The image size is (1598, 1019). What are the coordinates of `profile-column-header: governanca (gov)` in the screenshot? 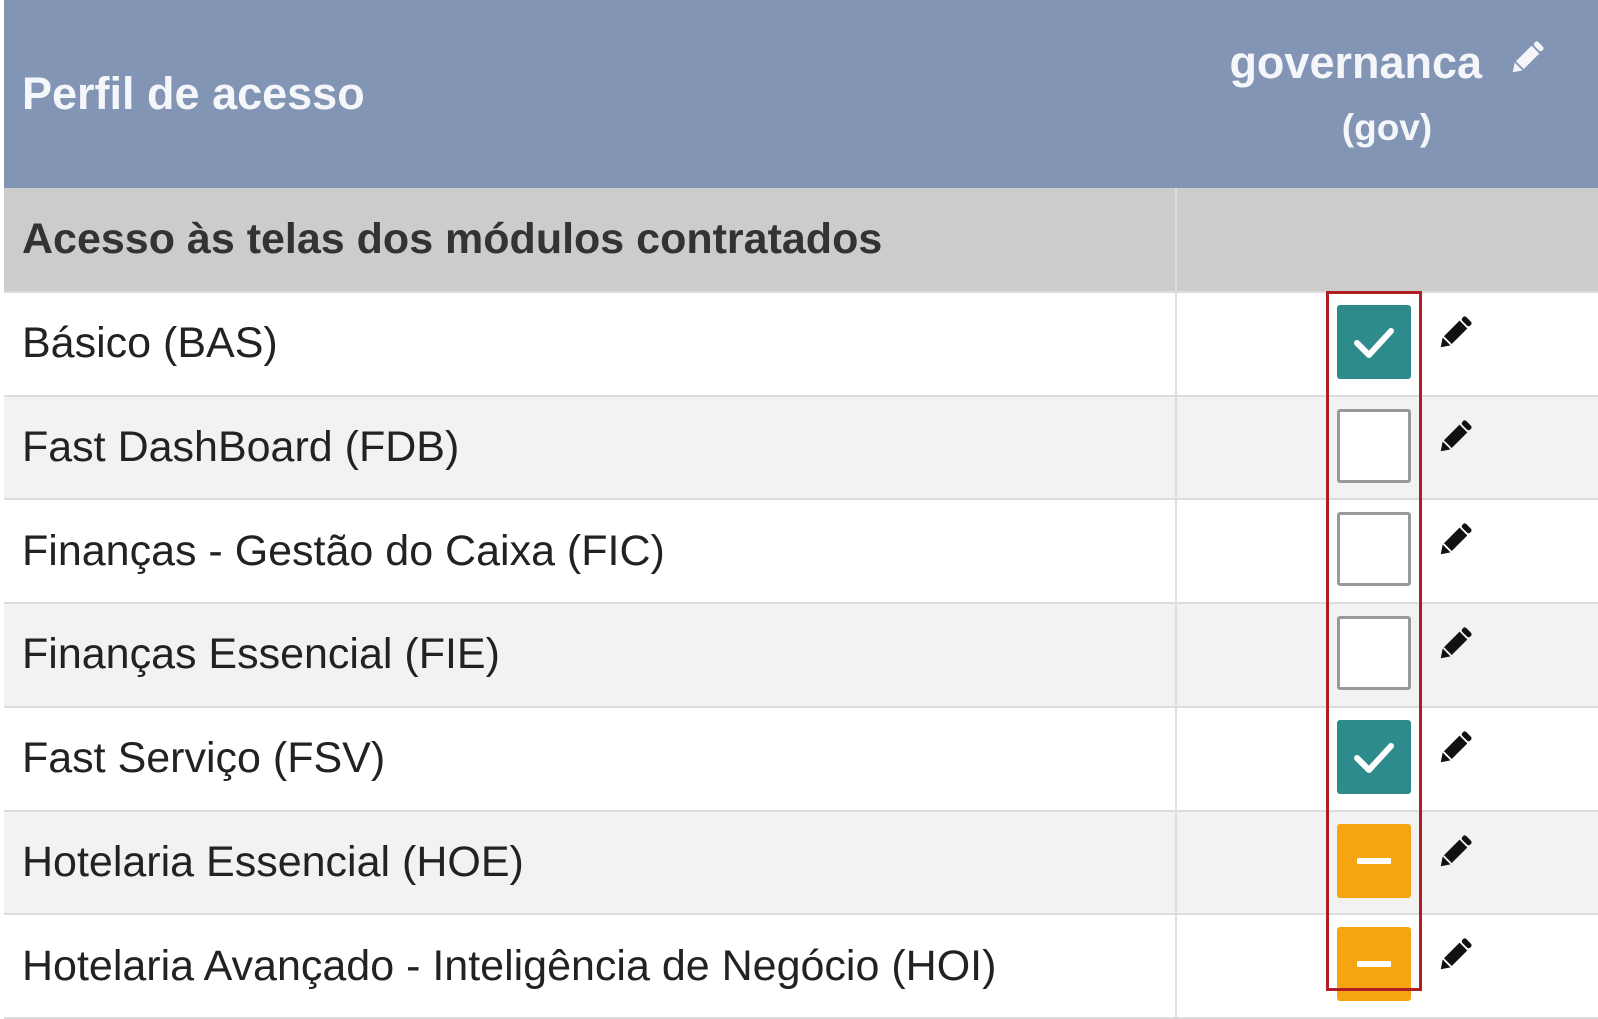 It's located at (1387, 94).